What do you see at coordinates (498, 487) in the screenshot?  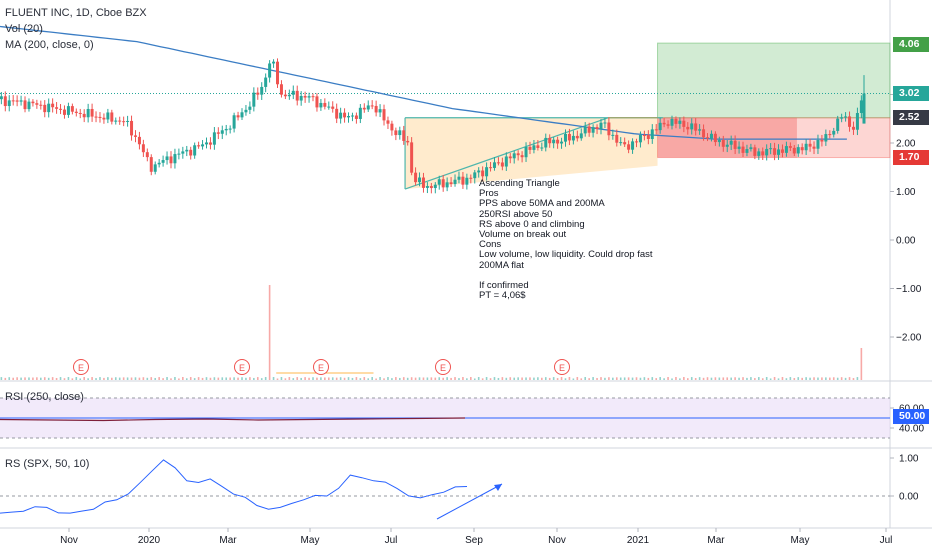 I see `rs-trend-arrowhead` at bounding box center [498, 487].